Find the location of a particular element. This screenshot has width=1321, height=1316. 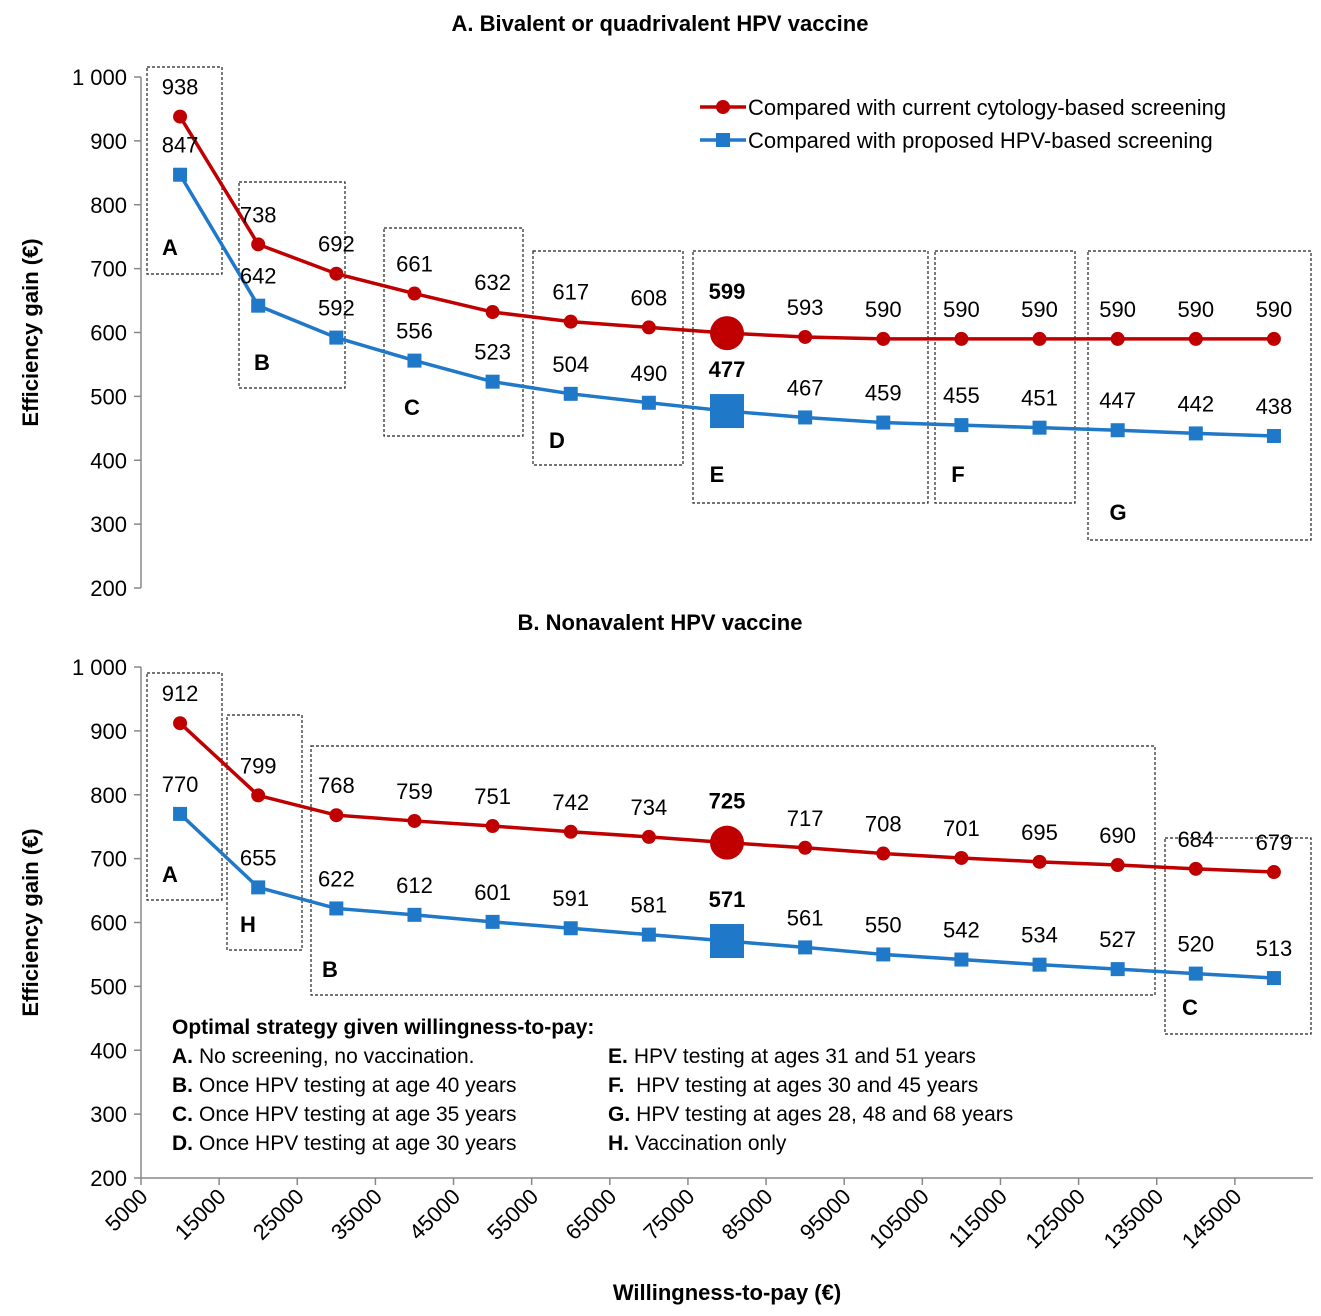

data-label: 912 is located at coordinates (180, 693).